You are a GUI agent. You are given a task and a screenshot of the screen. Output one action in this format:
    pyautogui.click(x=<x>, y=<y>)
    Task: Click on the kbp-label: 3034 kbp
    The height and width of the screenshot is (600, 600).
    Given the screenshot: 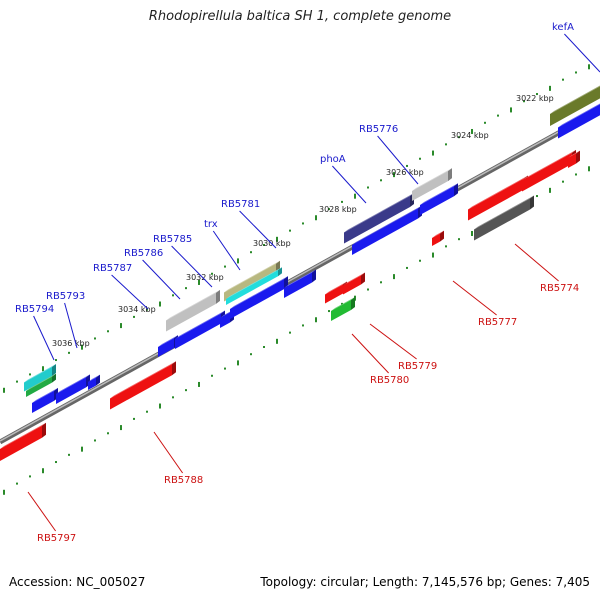 What is the action you would take?
    pyautogui.click(x=137, y=309)
    